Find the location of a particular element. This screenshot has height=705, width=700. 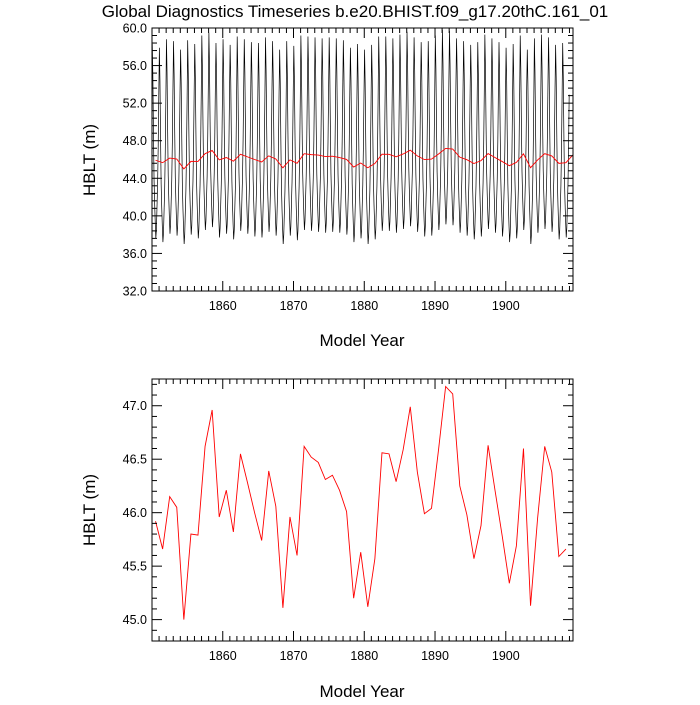

top-y-tick-label: 36.0 is located at coordinates (135, 254).